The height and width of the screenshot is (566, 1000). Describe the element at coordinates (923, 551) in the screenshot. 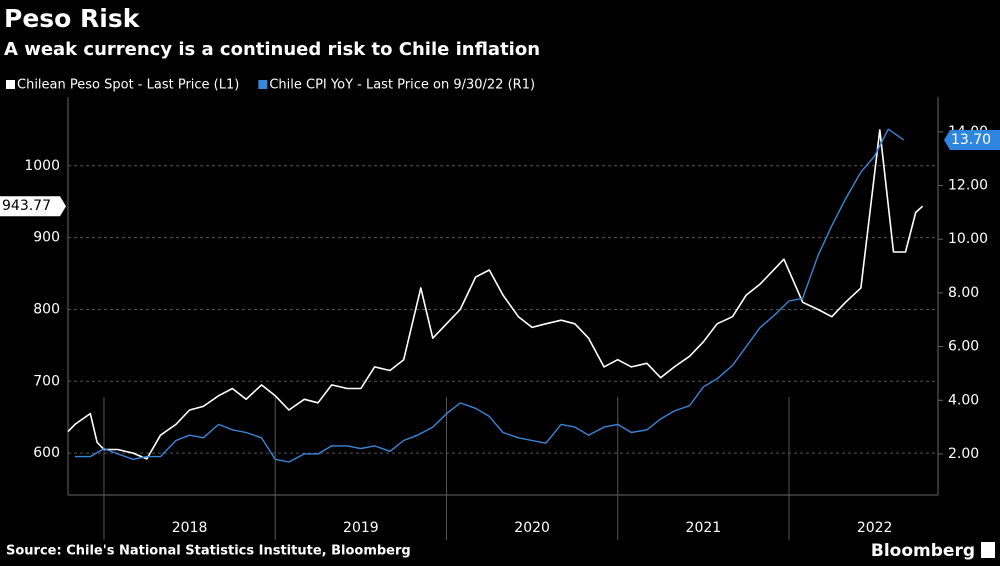

I see `brand: Bloomberg` at that location.